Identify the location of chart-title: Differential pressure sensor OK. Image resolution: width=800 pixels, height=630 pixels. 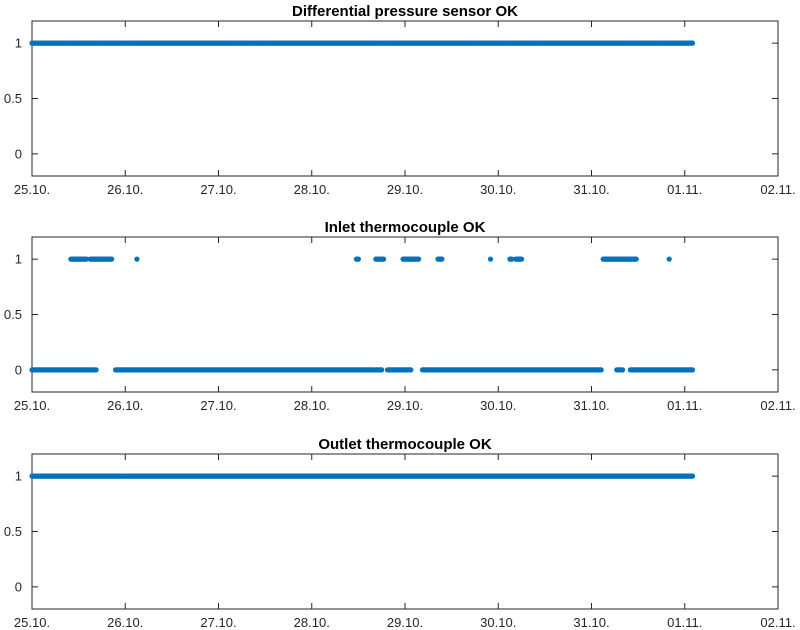
(405, 11).